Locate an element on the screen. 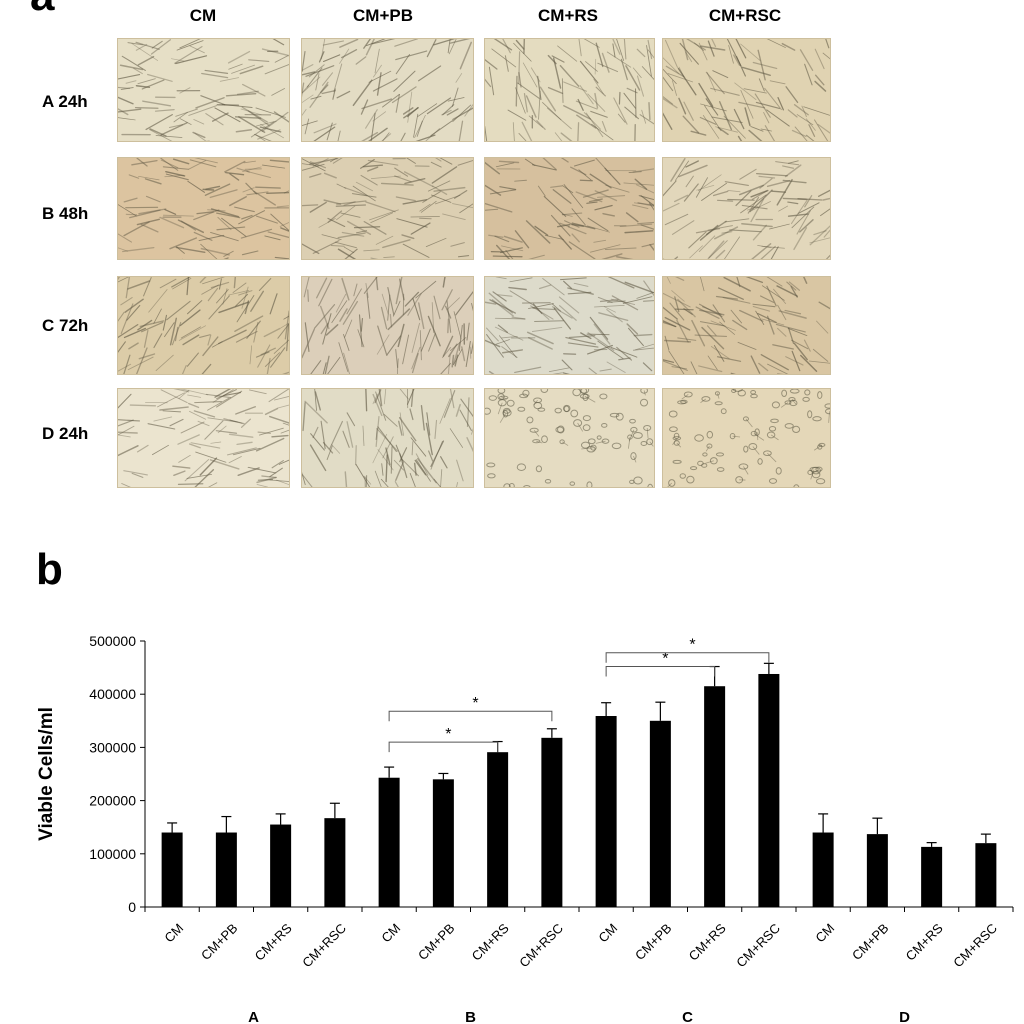 This screenshot has height=1024, width=1024. group-label: A is located at coordinates (253, 1016).